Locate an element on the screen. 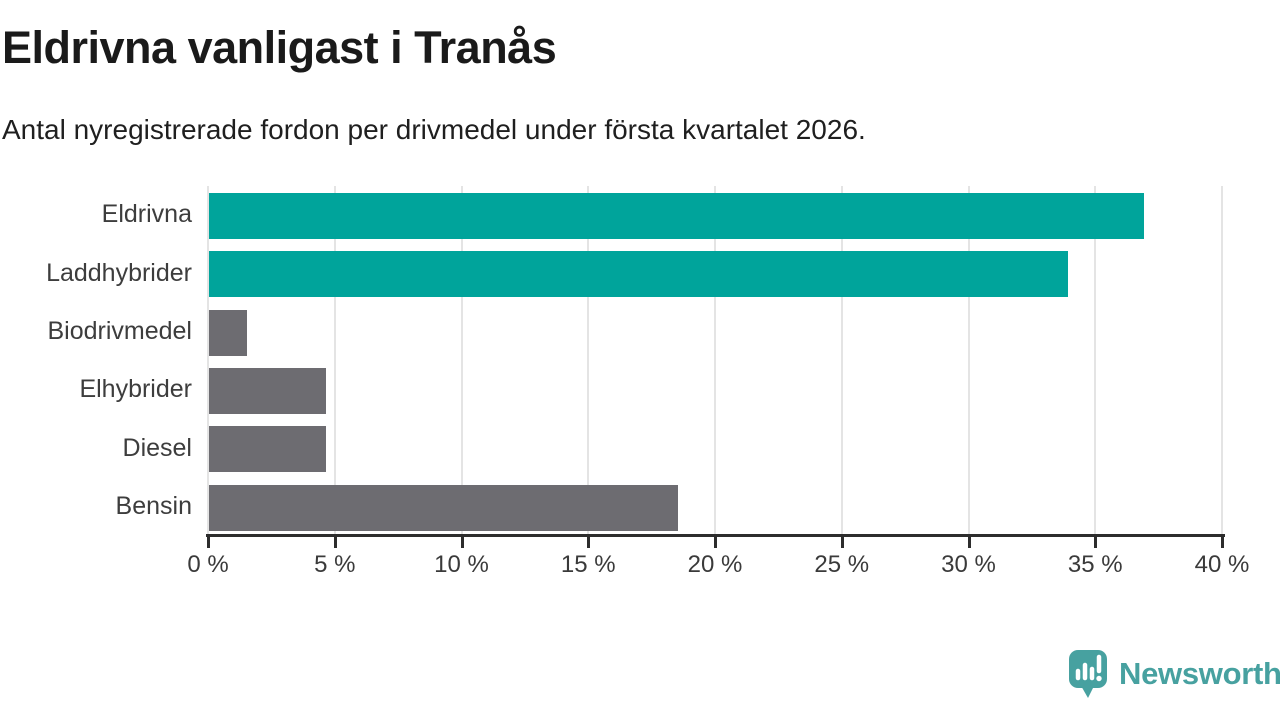 The height and width of the screenshot is (720, 1280). category-label: Laddhybrider is located at coordinates (119, 272).